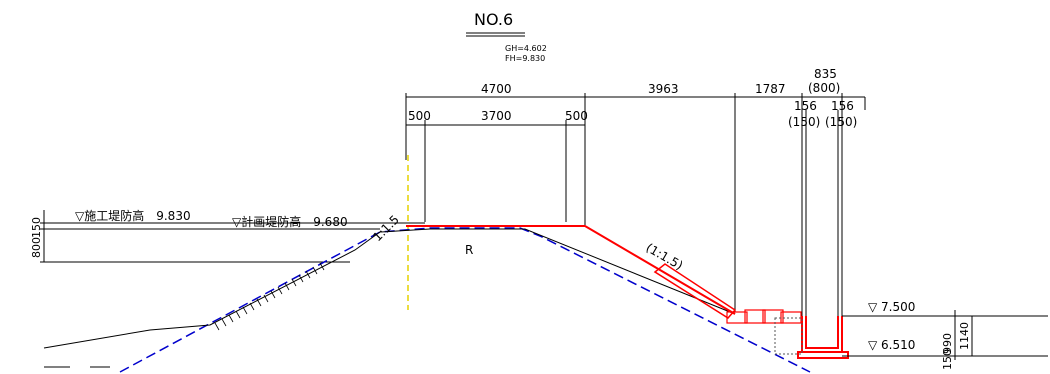 The image size is (1050, 374). What do you see at coordinates (770, 89) in the screenshot?
I see `dim-1787: 1787` at bounding box center [770, 89].